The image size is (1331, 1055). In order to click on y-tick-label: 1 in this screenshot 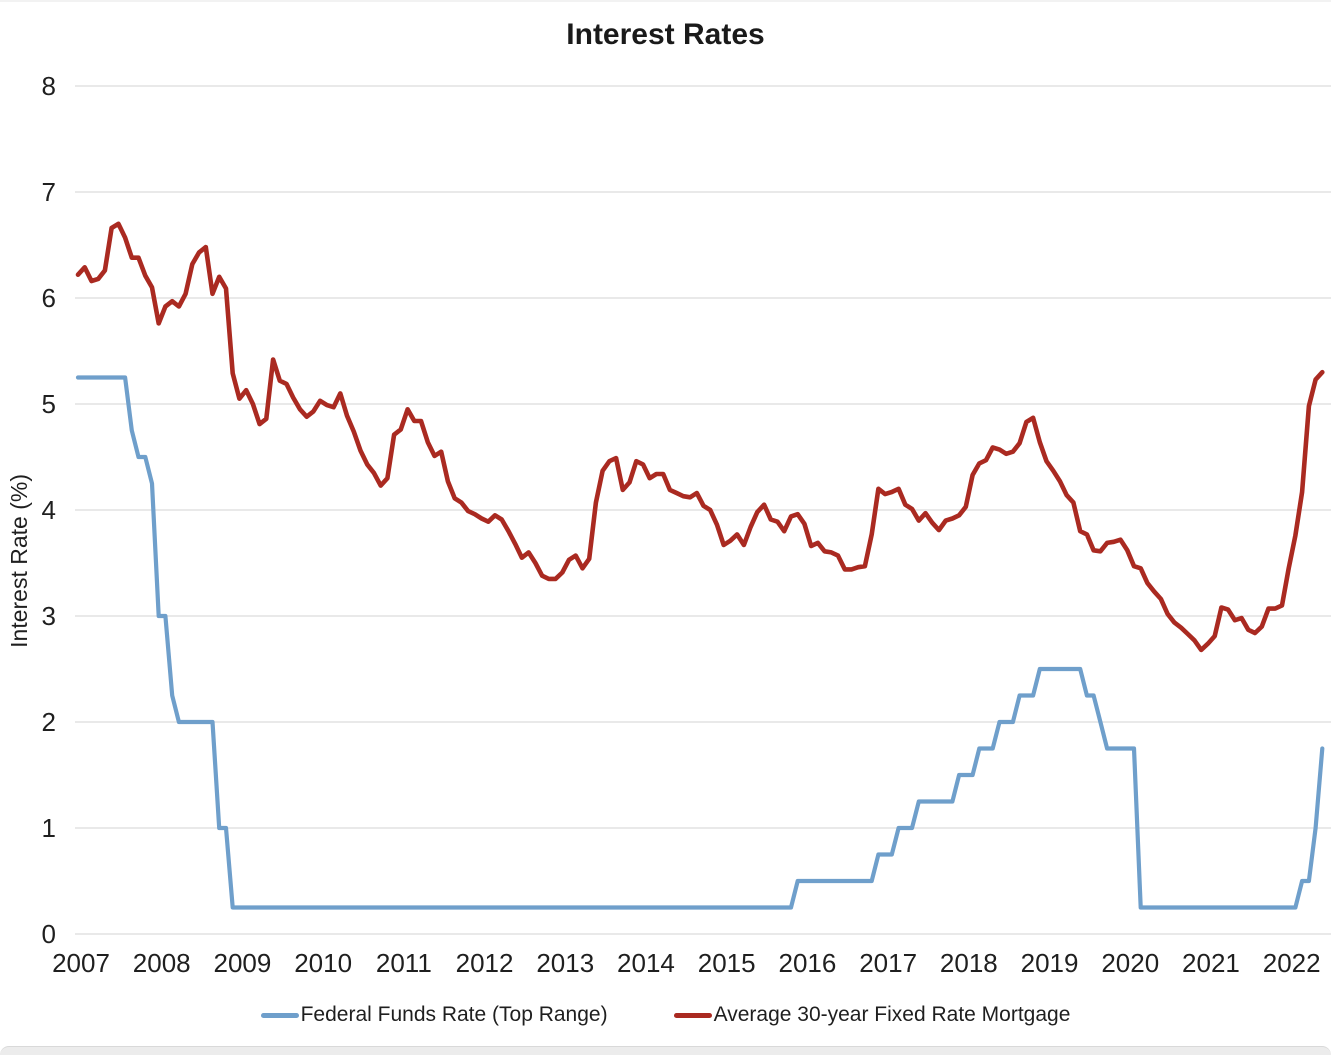, I will do `click(49, 828)`.